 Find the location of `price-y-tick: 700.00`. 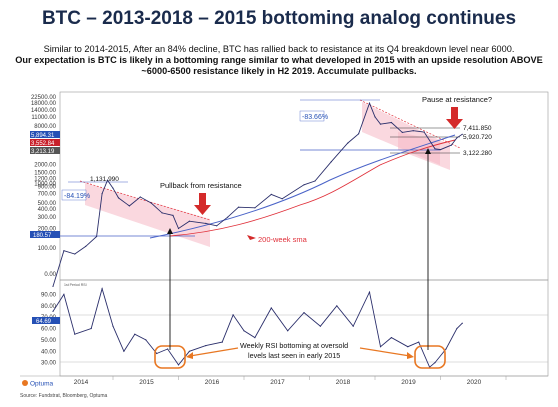

price-y-tick: 700.00 is located at coordinates (47, 195).